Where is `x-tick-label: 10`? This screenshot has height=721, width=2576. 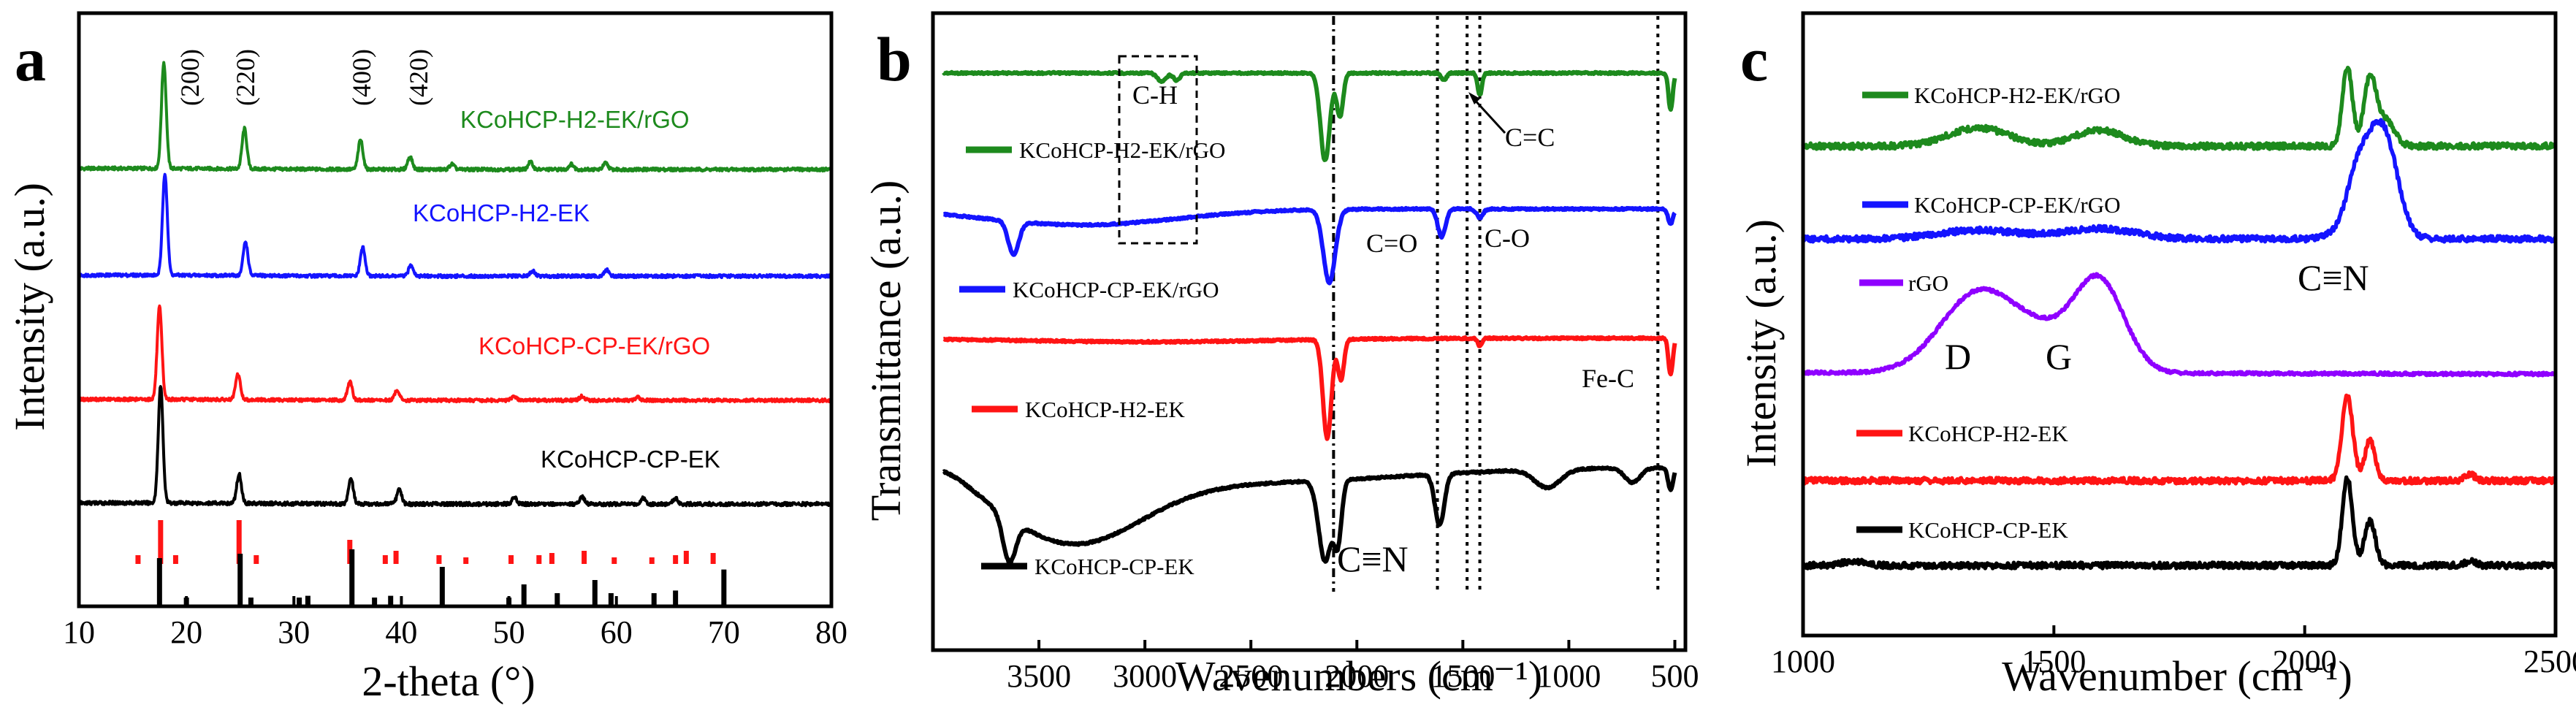 x-tick-label: 10 is located at coordinates (79, 632).